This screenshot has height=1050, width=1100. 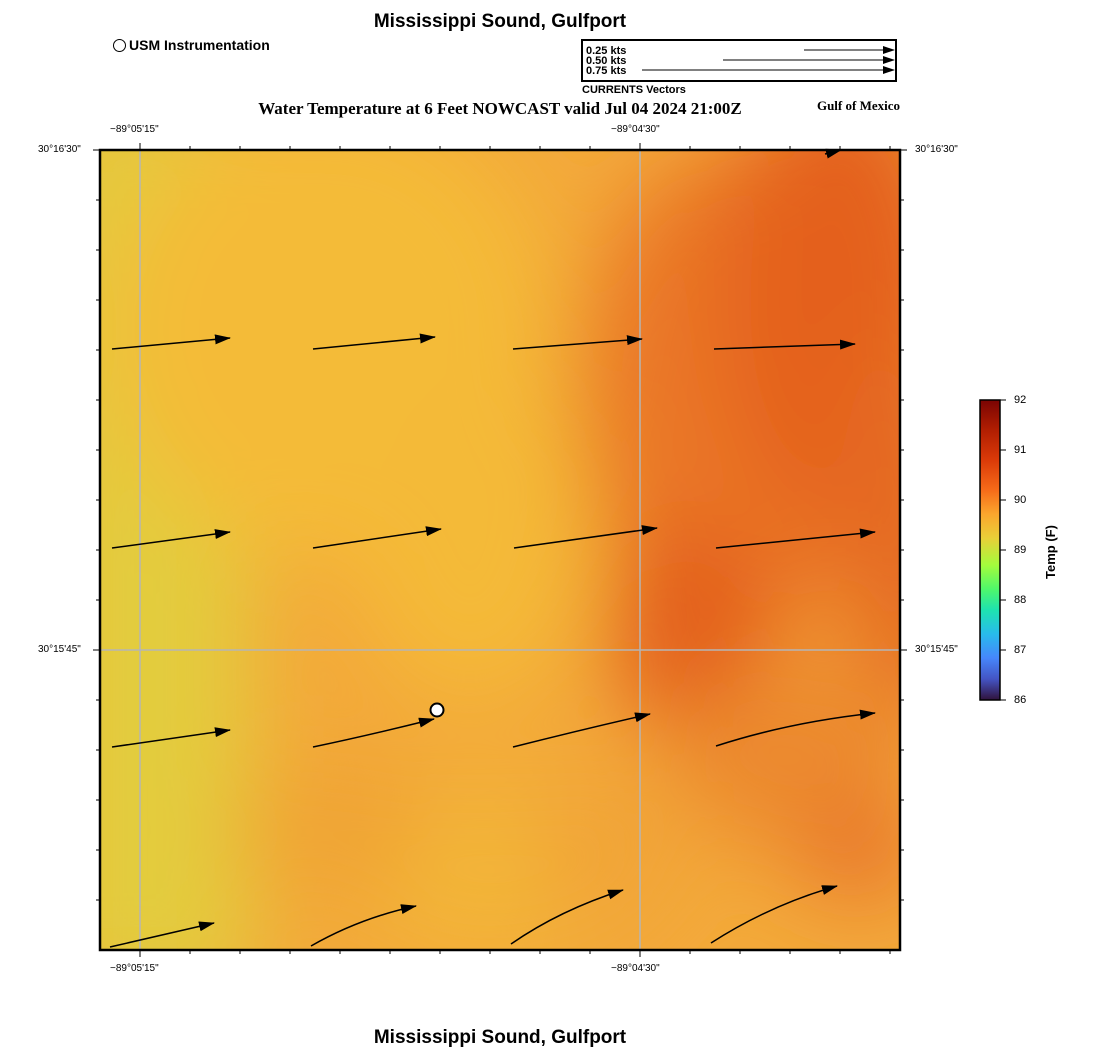 What do you see at coordinates (992, 550) in the screenshot?
I see `temperature-colorbar` at bounding box center [992, 550].